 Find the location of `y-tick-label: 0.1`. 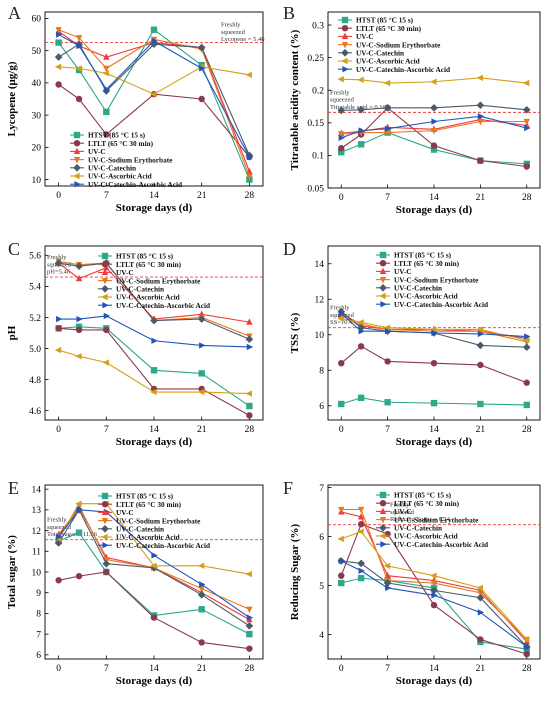

y-tick-label: 0.1 is located at coordinates (318, 157).